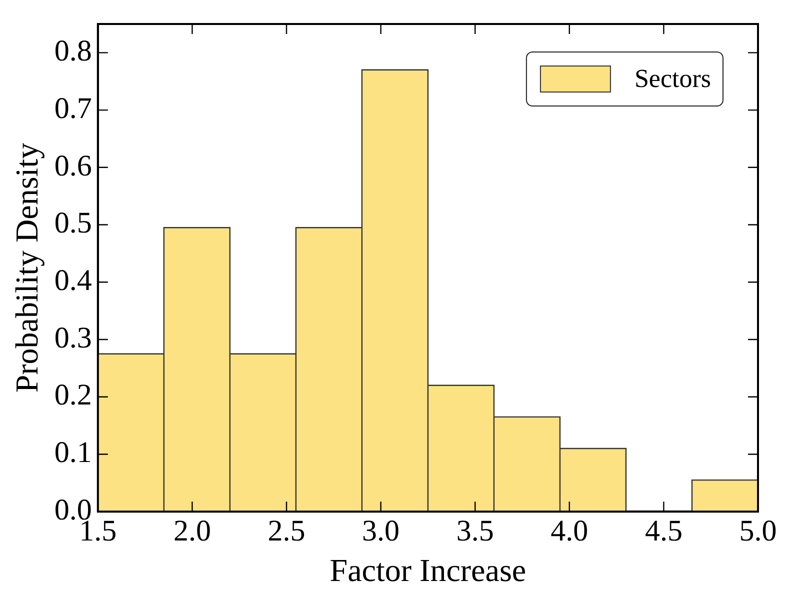 The width and height of the screenshot is (788, 592). What do you see at coordinates (73, 395) in the screenshot?
I see `y-tick-label: 0.2` at bounding box center [73, 395].